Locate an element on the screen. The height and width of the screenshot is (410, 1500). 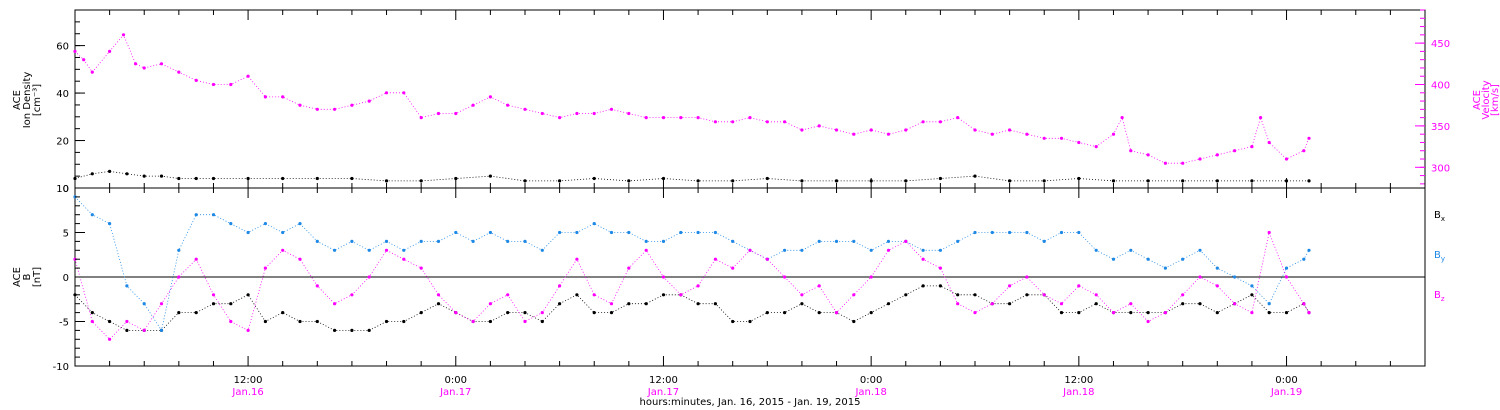
density-axis-label-line2: Ion Density is located at coordinates (27, 100).